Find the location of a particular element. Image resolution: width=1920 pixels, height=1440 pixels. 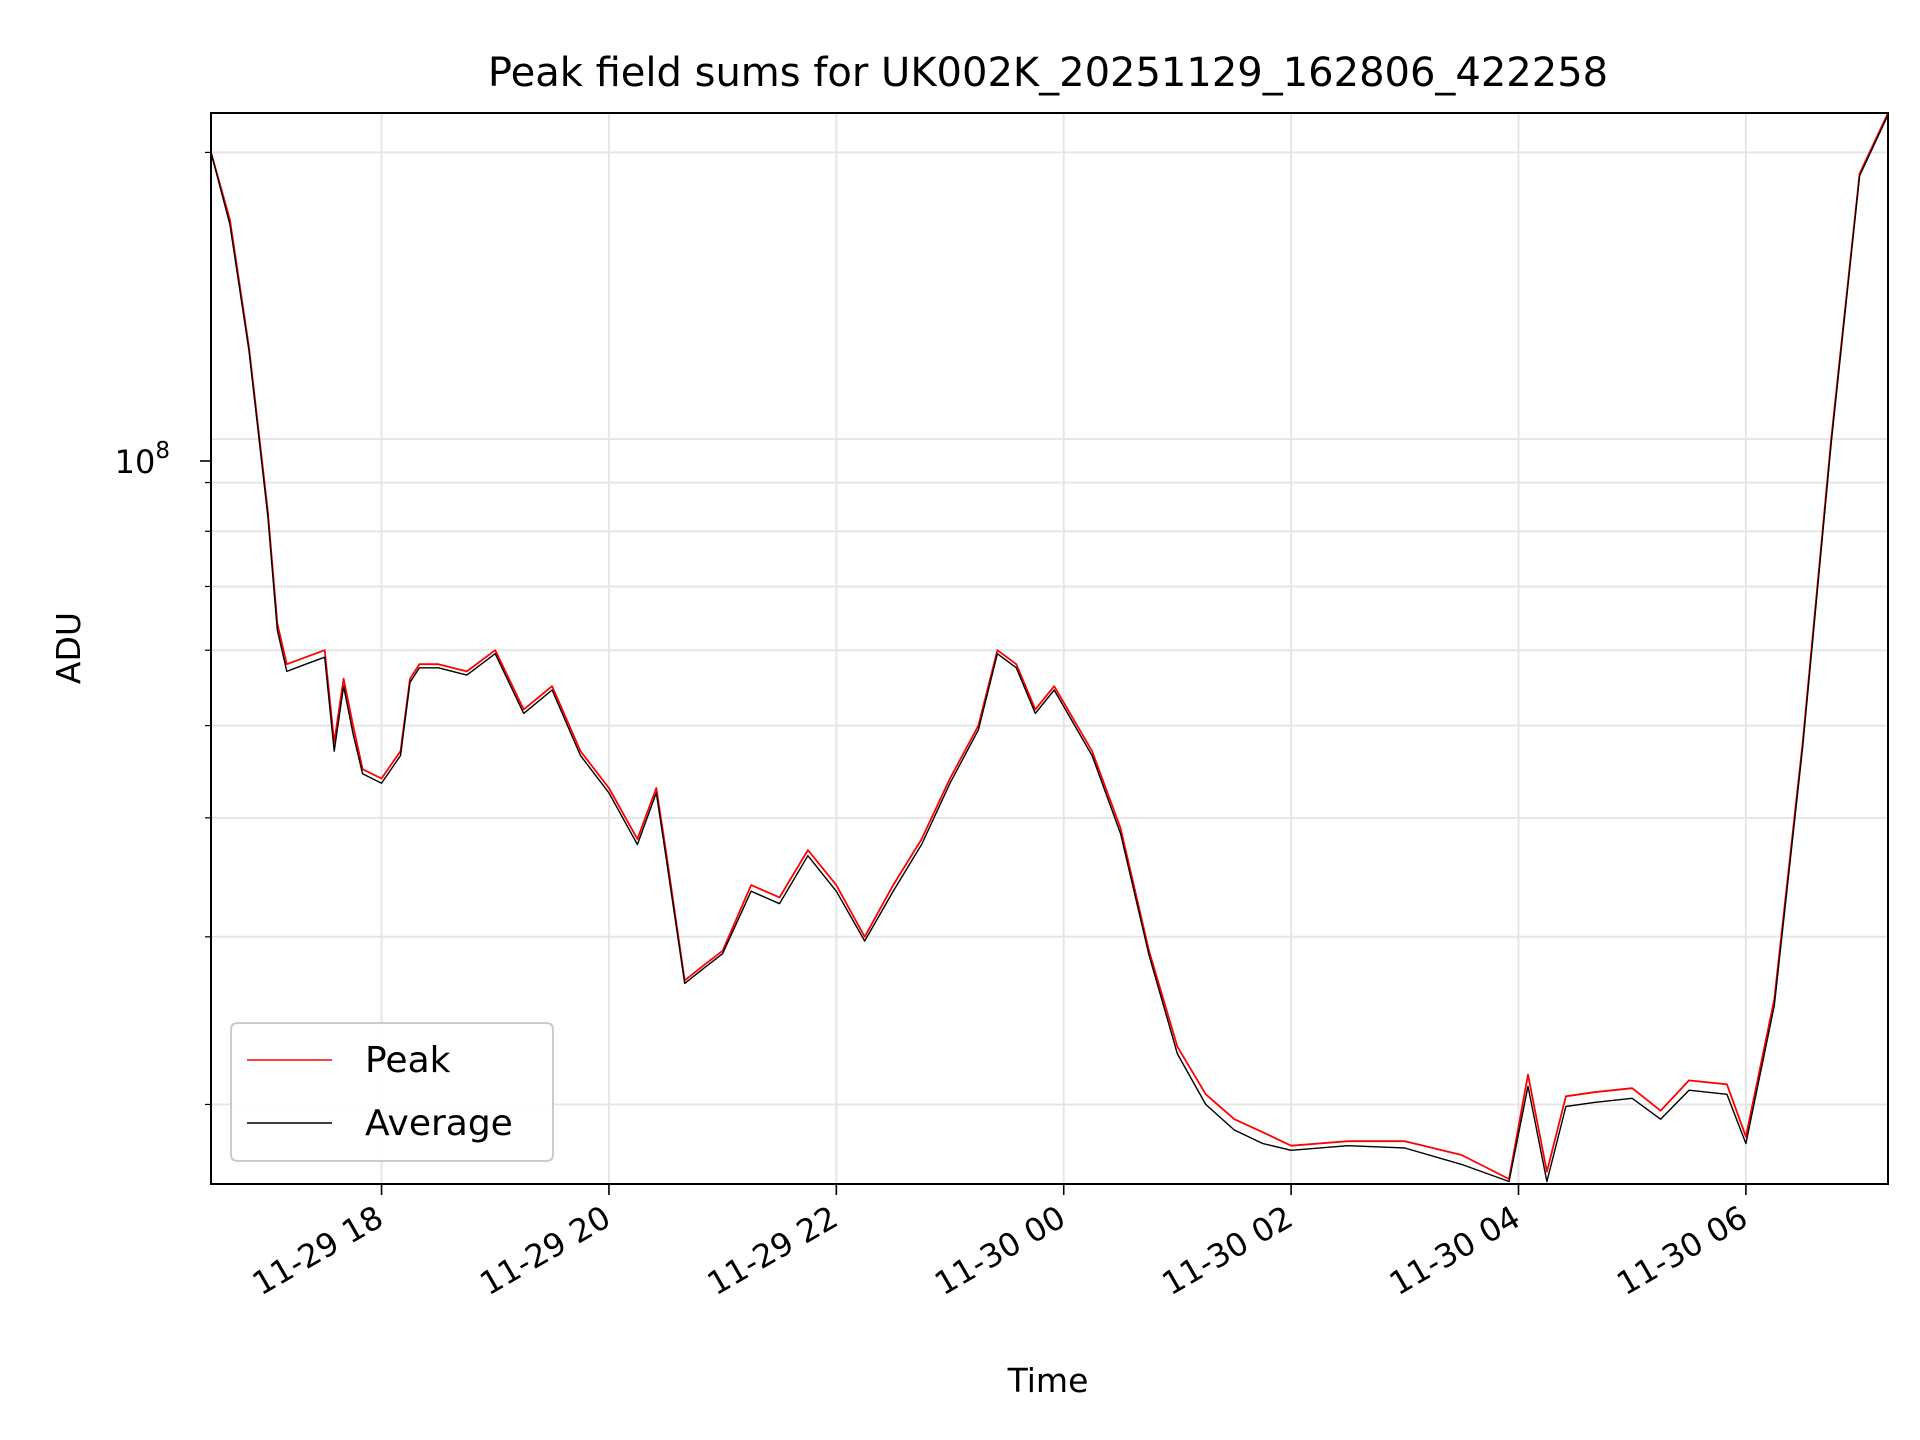

y-tick-base: 10 is located at coordinates (135, 462).